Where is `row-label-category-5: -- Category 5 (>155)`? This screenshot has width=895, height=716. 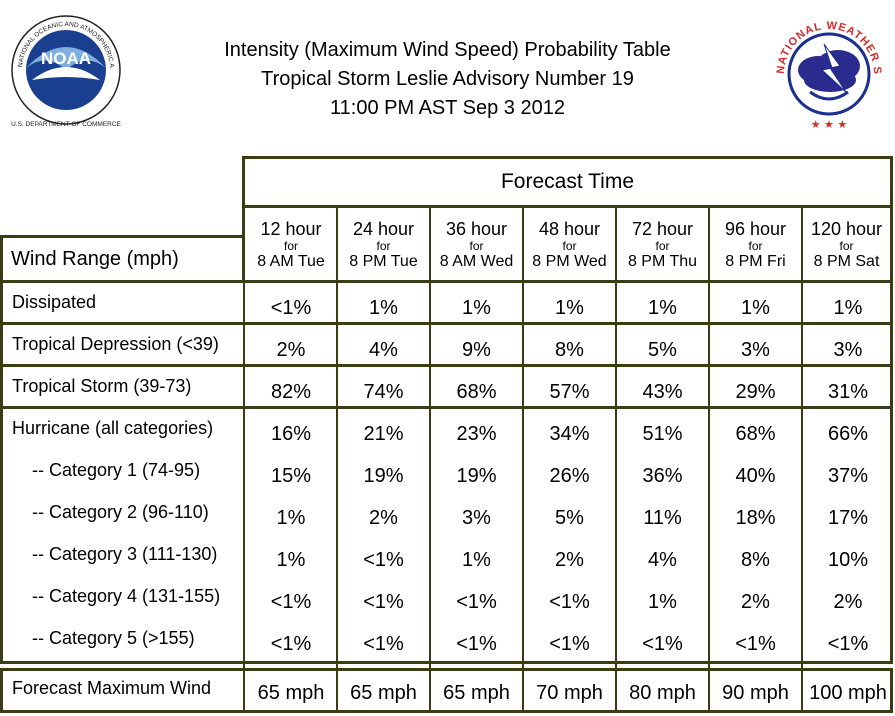
row-label-category-5: -- Category 5 (>155) is located at coordinates (113, 638).